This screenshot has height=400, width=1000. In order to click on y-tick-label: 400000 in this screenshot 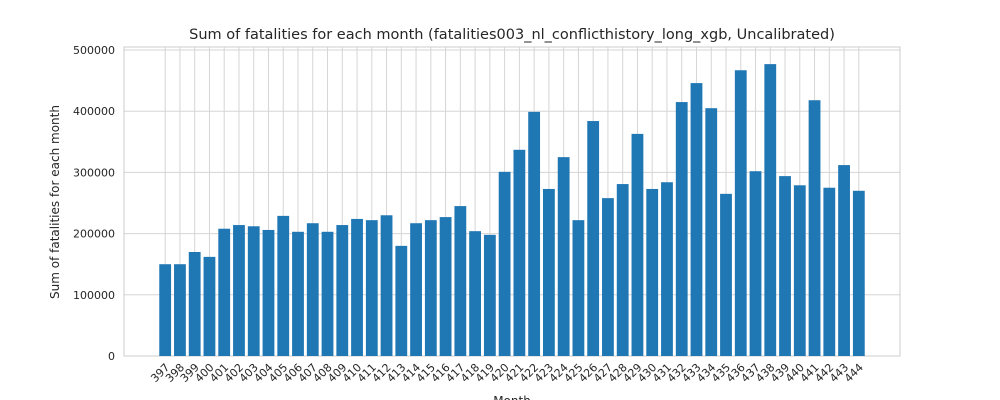, I will do `click(94, 111)`.